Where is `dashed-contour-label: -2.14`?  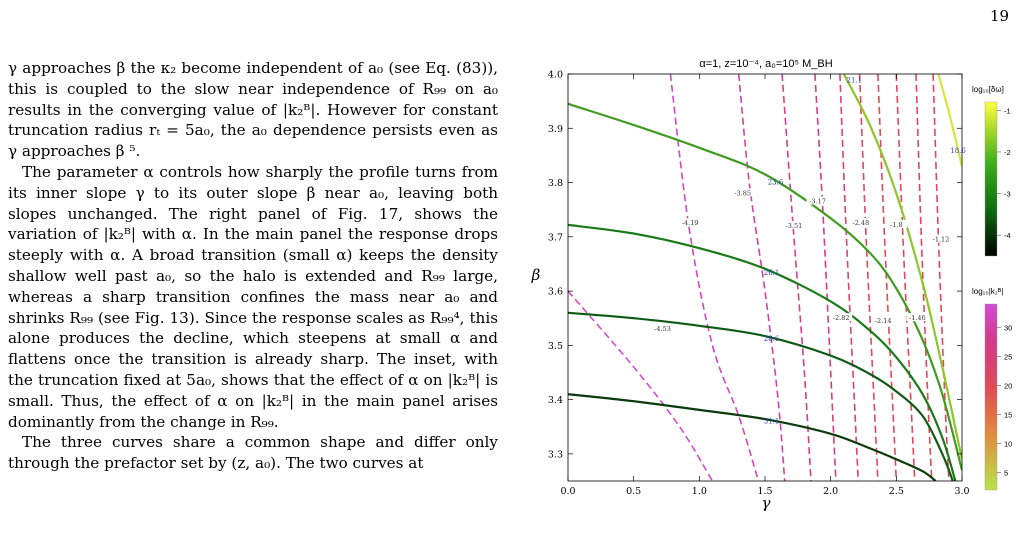 dashed-contour-label: -2.14 is located at coordinates (883, 321).